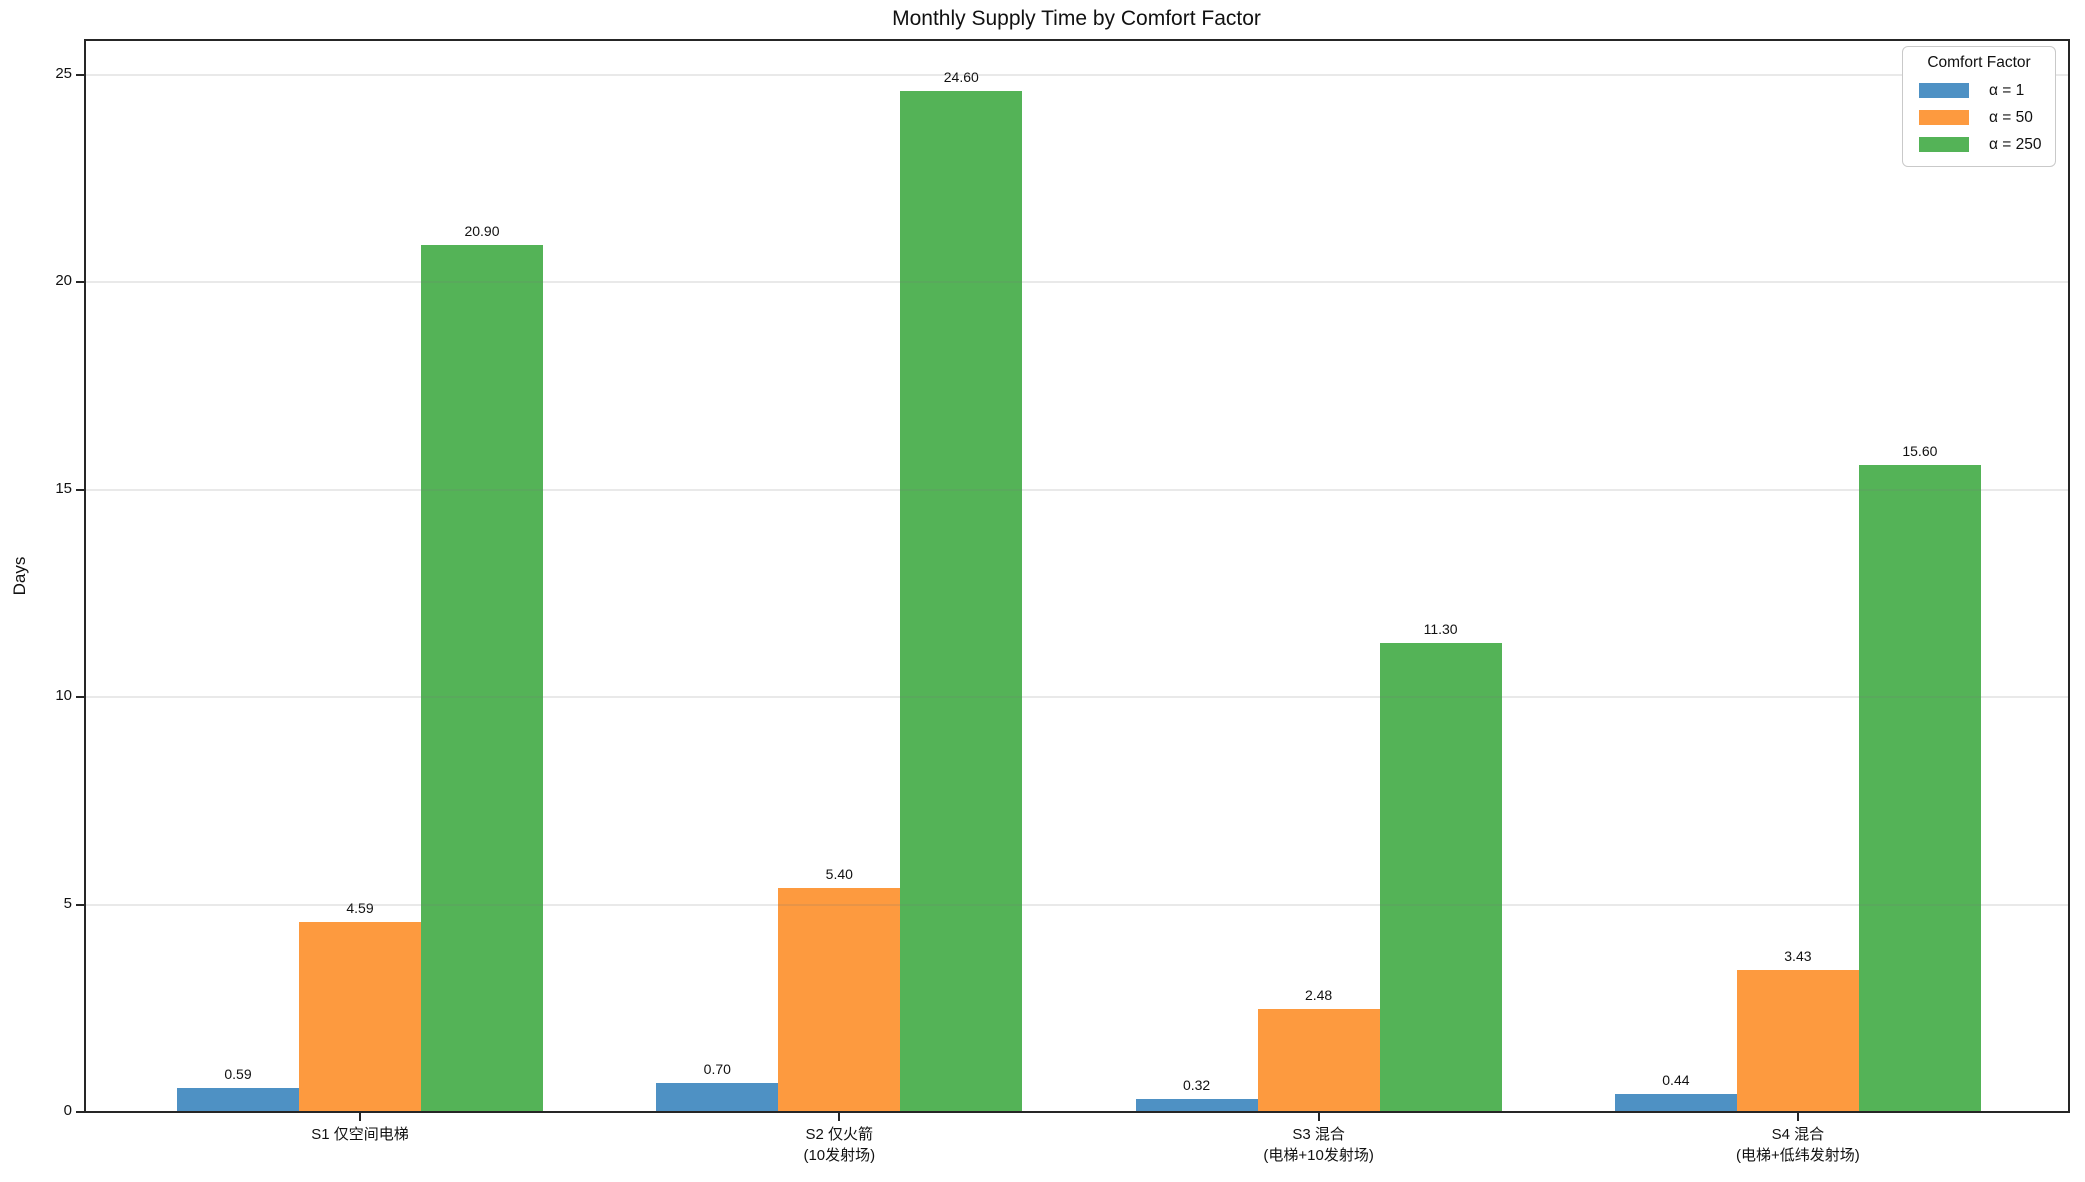 The image size is (2085, 1182). Describe the element at coordinates (1318, 1134) in the screenshot. I see `x-tick-label-line: S3 混合` at that location.